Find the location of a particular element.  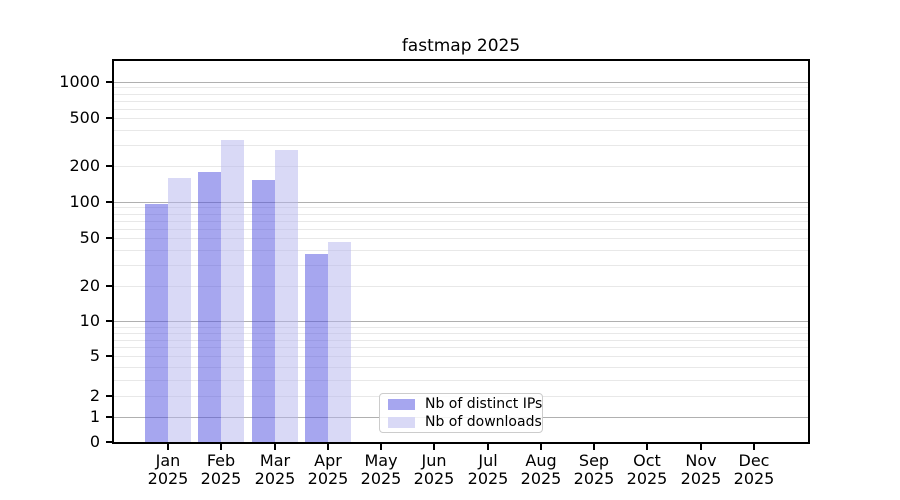

y-tick-label: 5 is located at coordinates (94, 355).